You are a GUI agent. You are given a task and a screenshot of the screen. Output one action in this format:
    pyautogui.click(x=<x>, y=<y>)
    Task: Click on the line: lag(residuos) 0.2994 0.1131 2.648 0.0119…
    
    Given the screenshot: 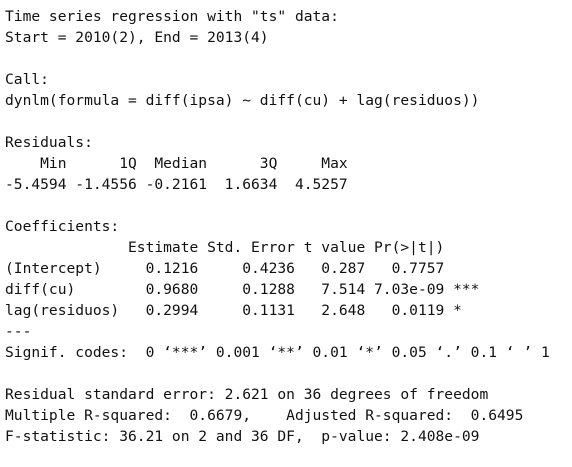 What is the action you would take?
    pyautogui.click(x=233, y=310)
    